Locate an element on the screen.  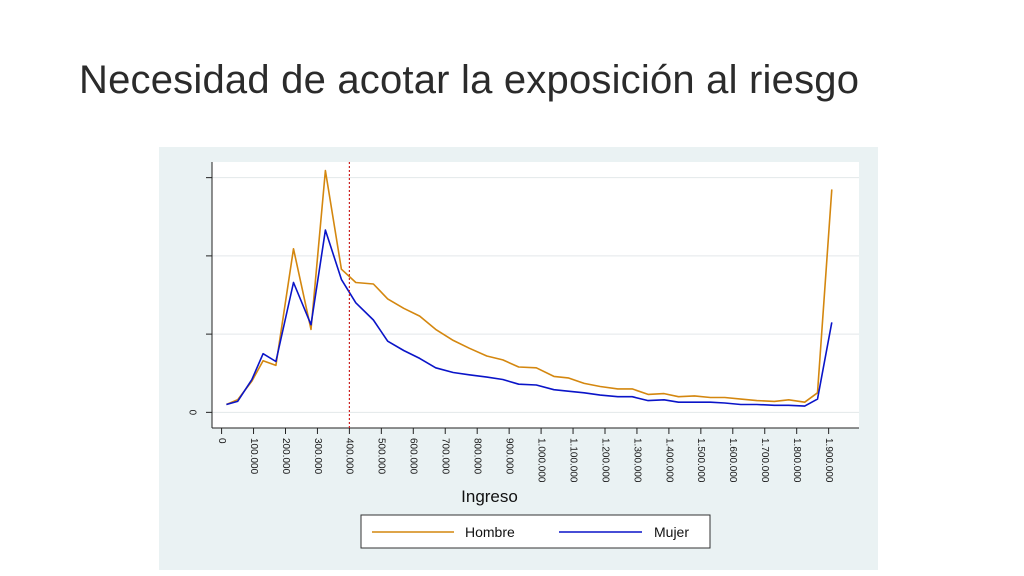
x-axis-title: Ingreso is located at coordinates (489, 496).